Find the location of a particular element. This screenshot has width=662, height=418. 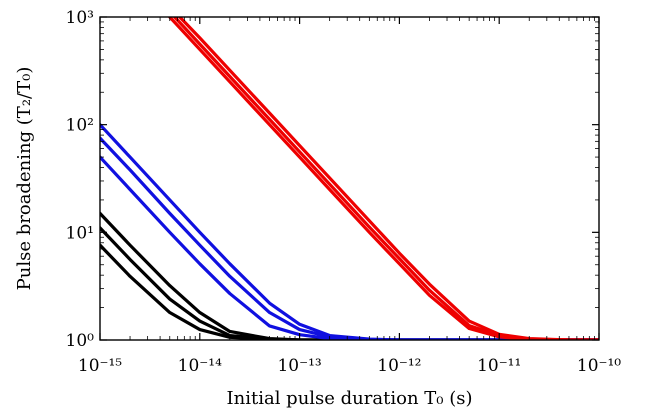

x-tick-label: 10⁻¹³ is located at coordinates (299, 366).